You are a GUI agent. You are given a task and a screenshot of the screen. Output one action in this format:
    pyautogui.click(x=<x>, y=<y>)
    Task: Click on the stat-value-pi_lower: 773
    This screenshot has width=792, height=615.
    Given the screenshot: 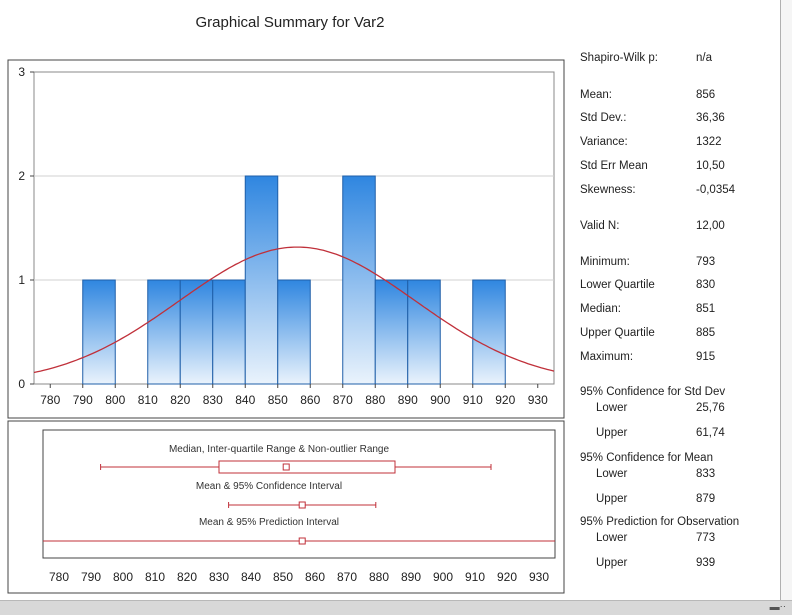 What is the action you would take?
    pyautogui.click(x=706, y=538)
    